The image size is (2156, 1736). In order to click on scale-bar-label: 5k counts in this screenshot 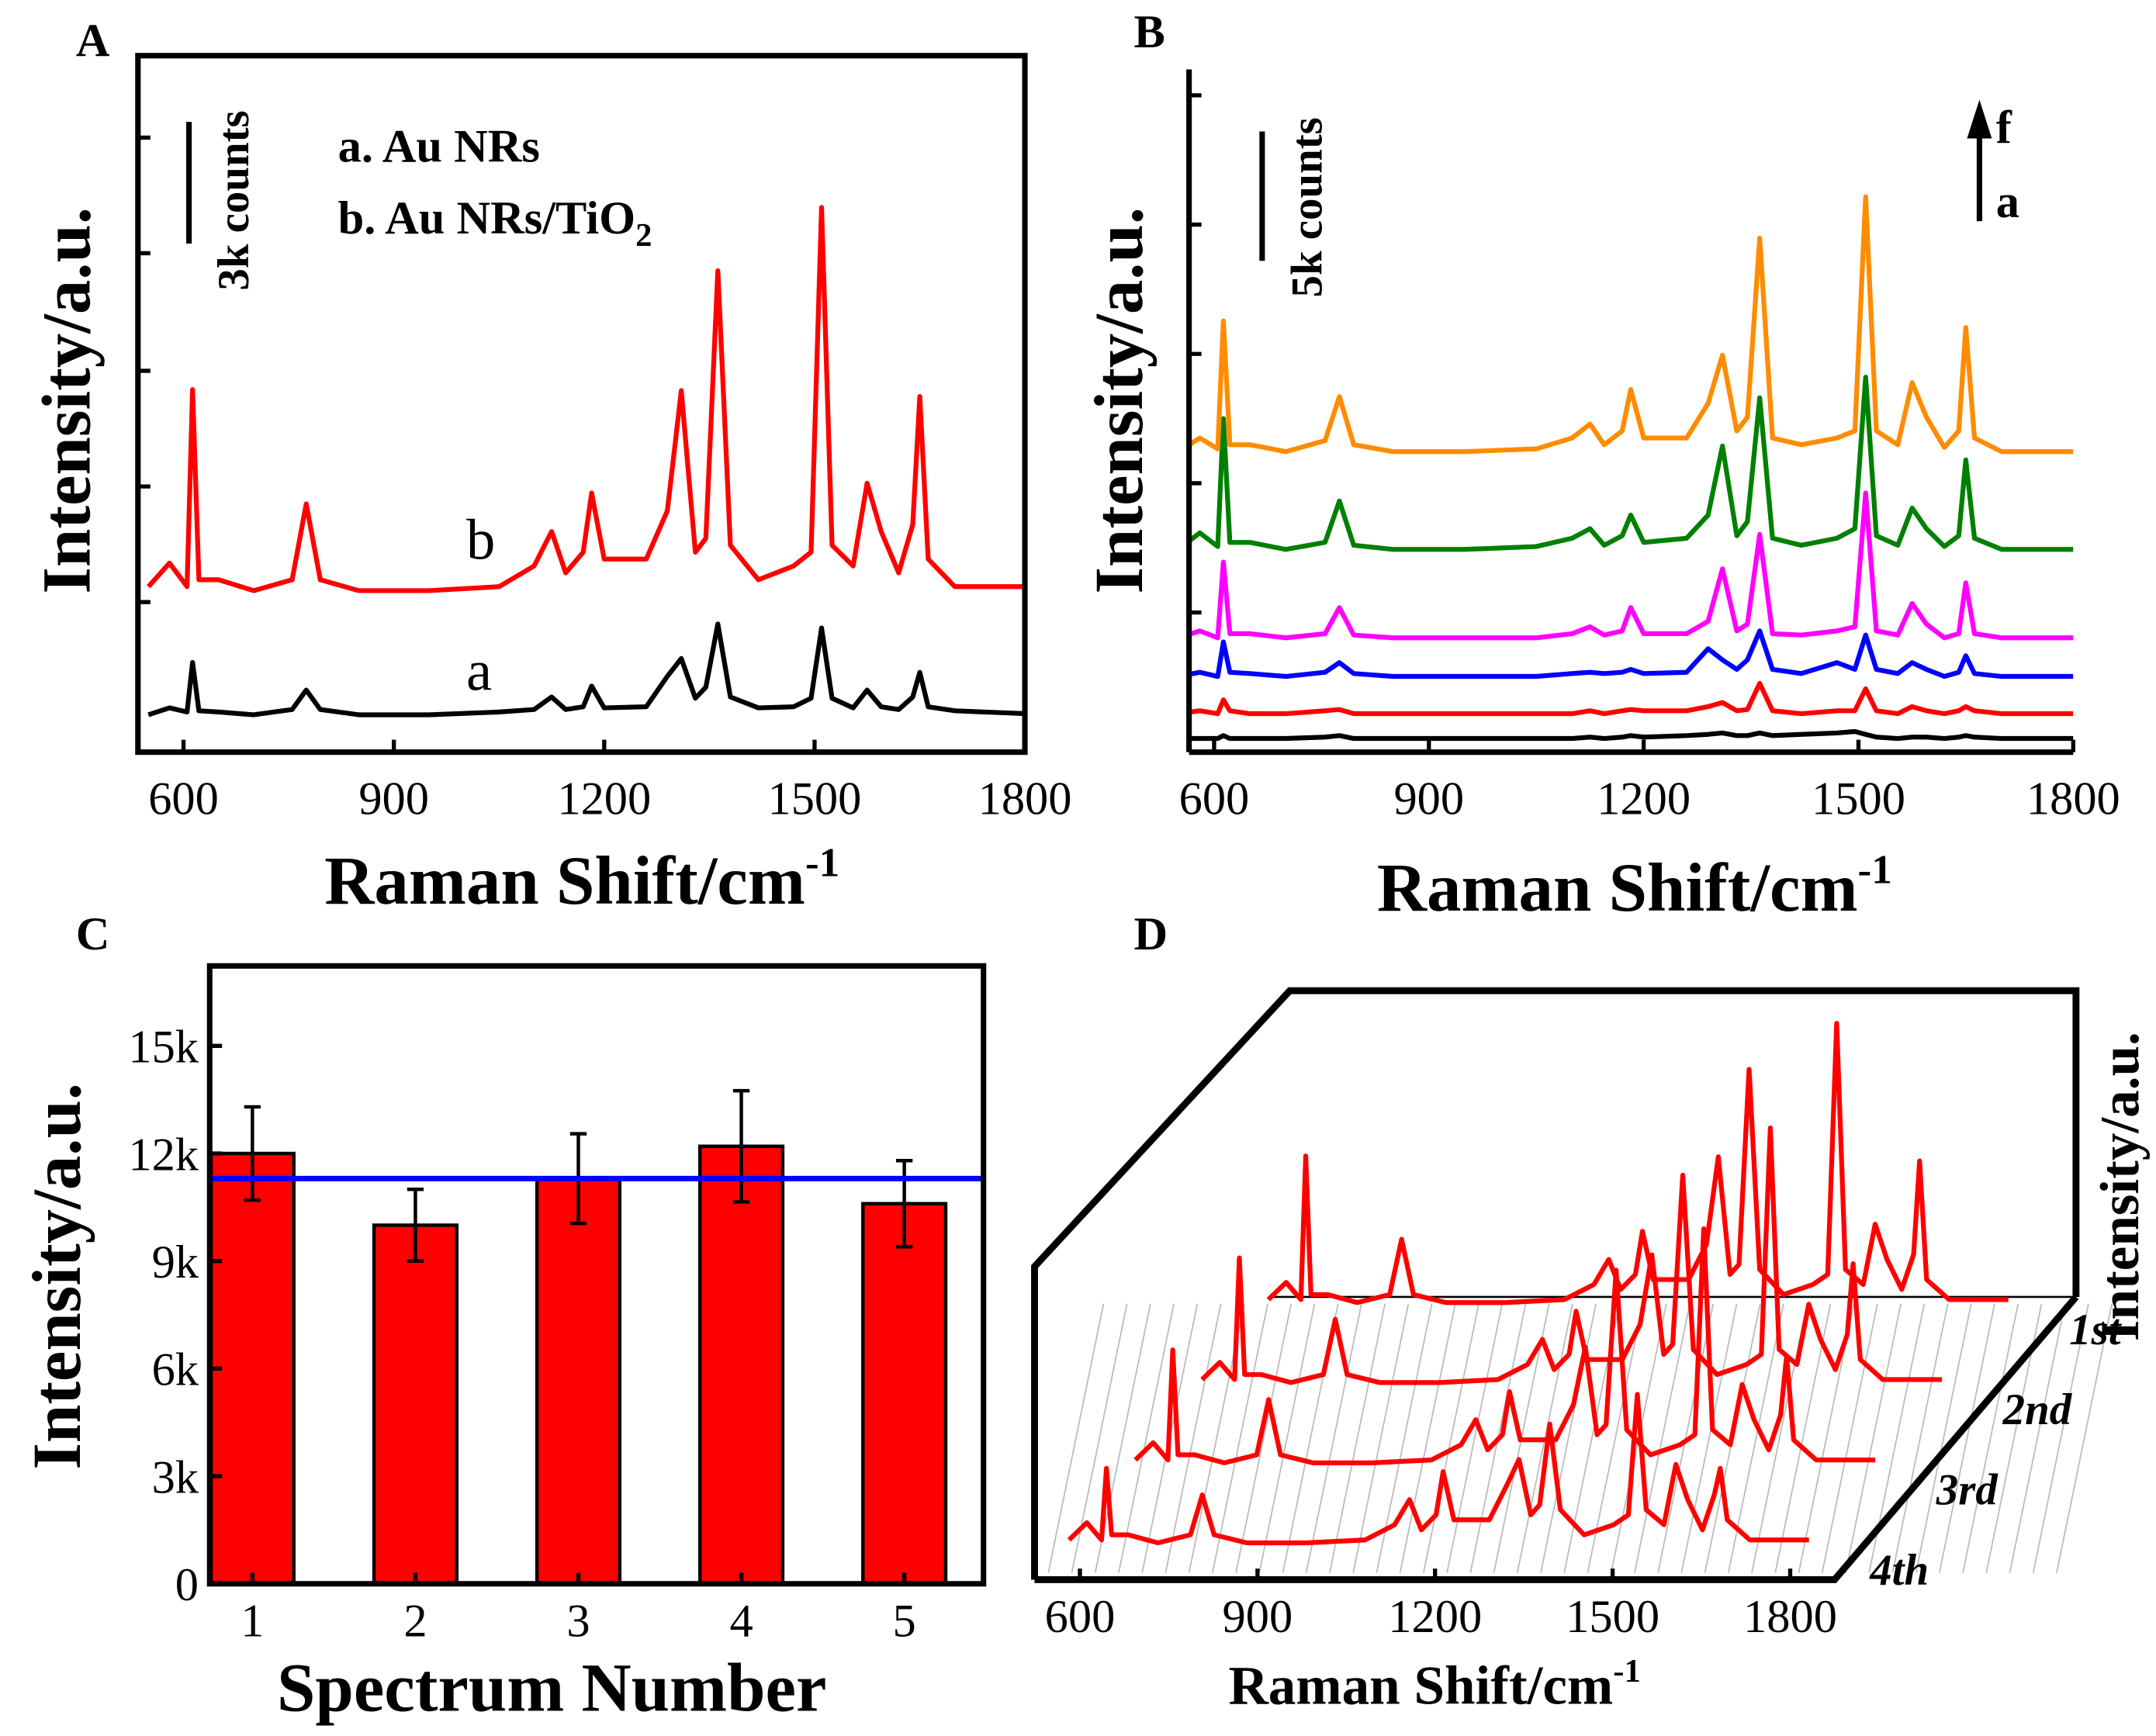, I will do `click(1306, 207)`.